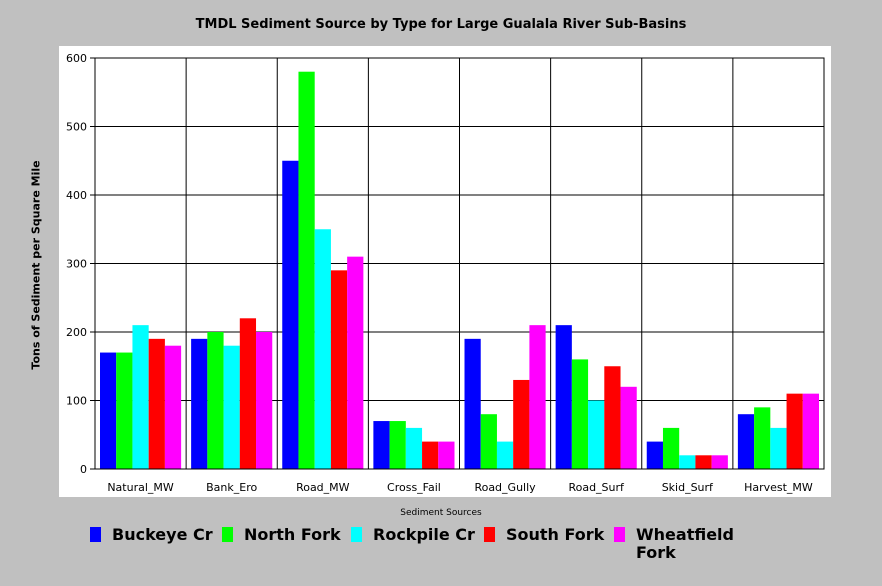 The image size is (882, 586). Describe the element at coordinates (76, 127) in the screenshot. I see `y-tick-label: 500` at that location.